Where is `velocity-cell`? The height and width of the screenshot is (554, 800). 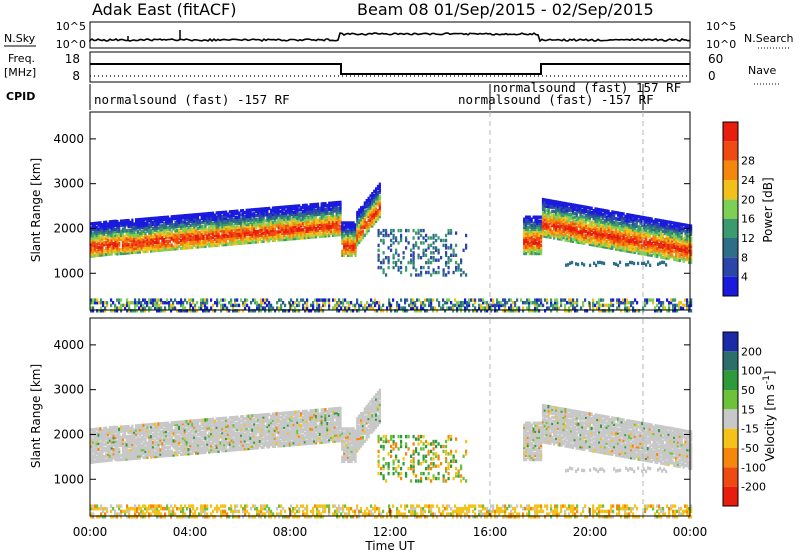 velocity-cell is located at coordinates (94, 447).